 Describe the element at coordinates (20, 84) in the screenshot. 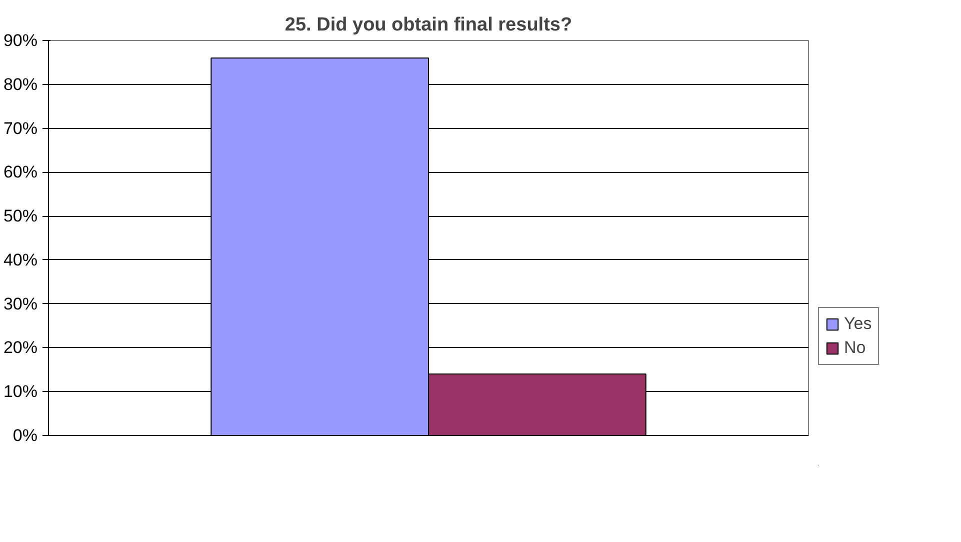

I see `y-tick-label: 80%` at that location.